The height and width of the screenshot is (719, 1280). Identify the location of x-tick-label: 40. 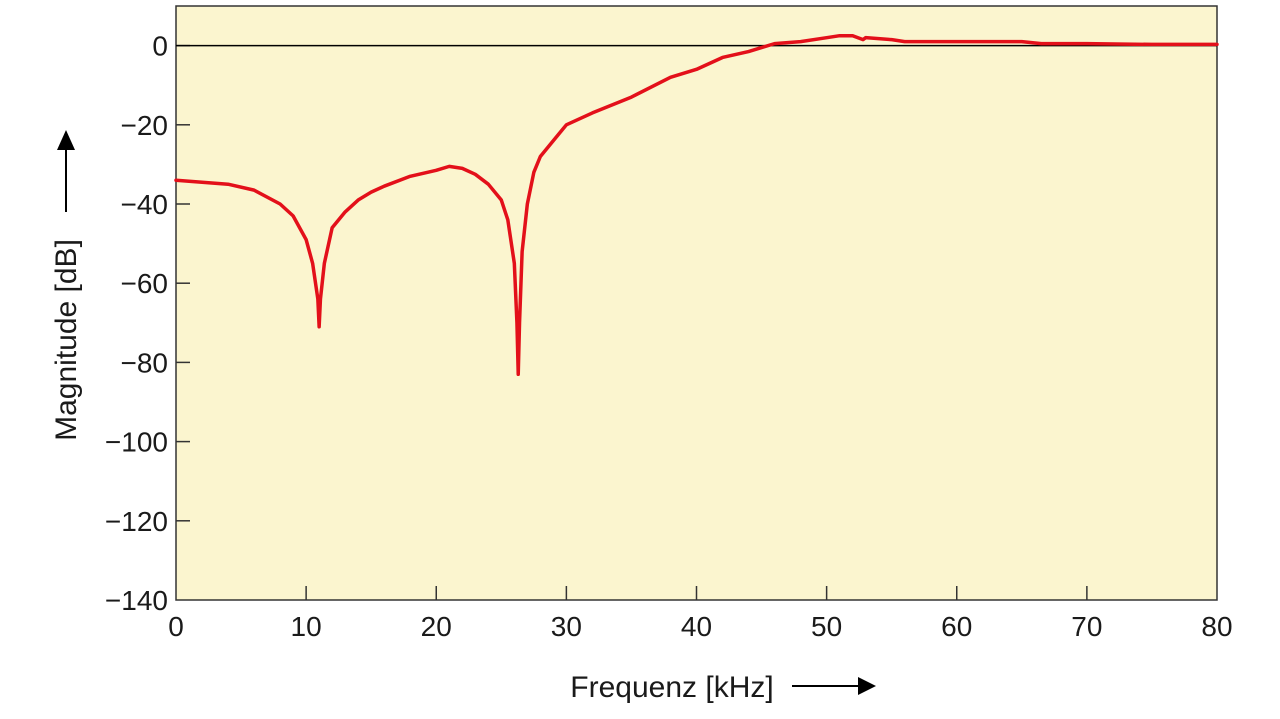
(696, 626).